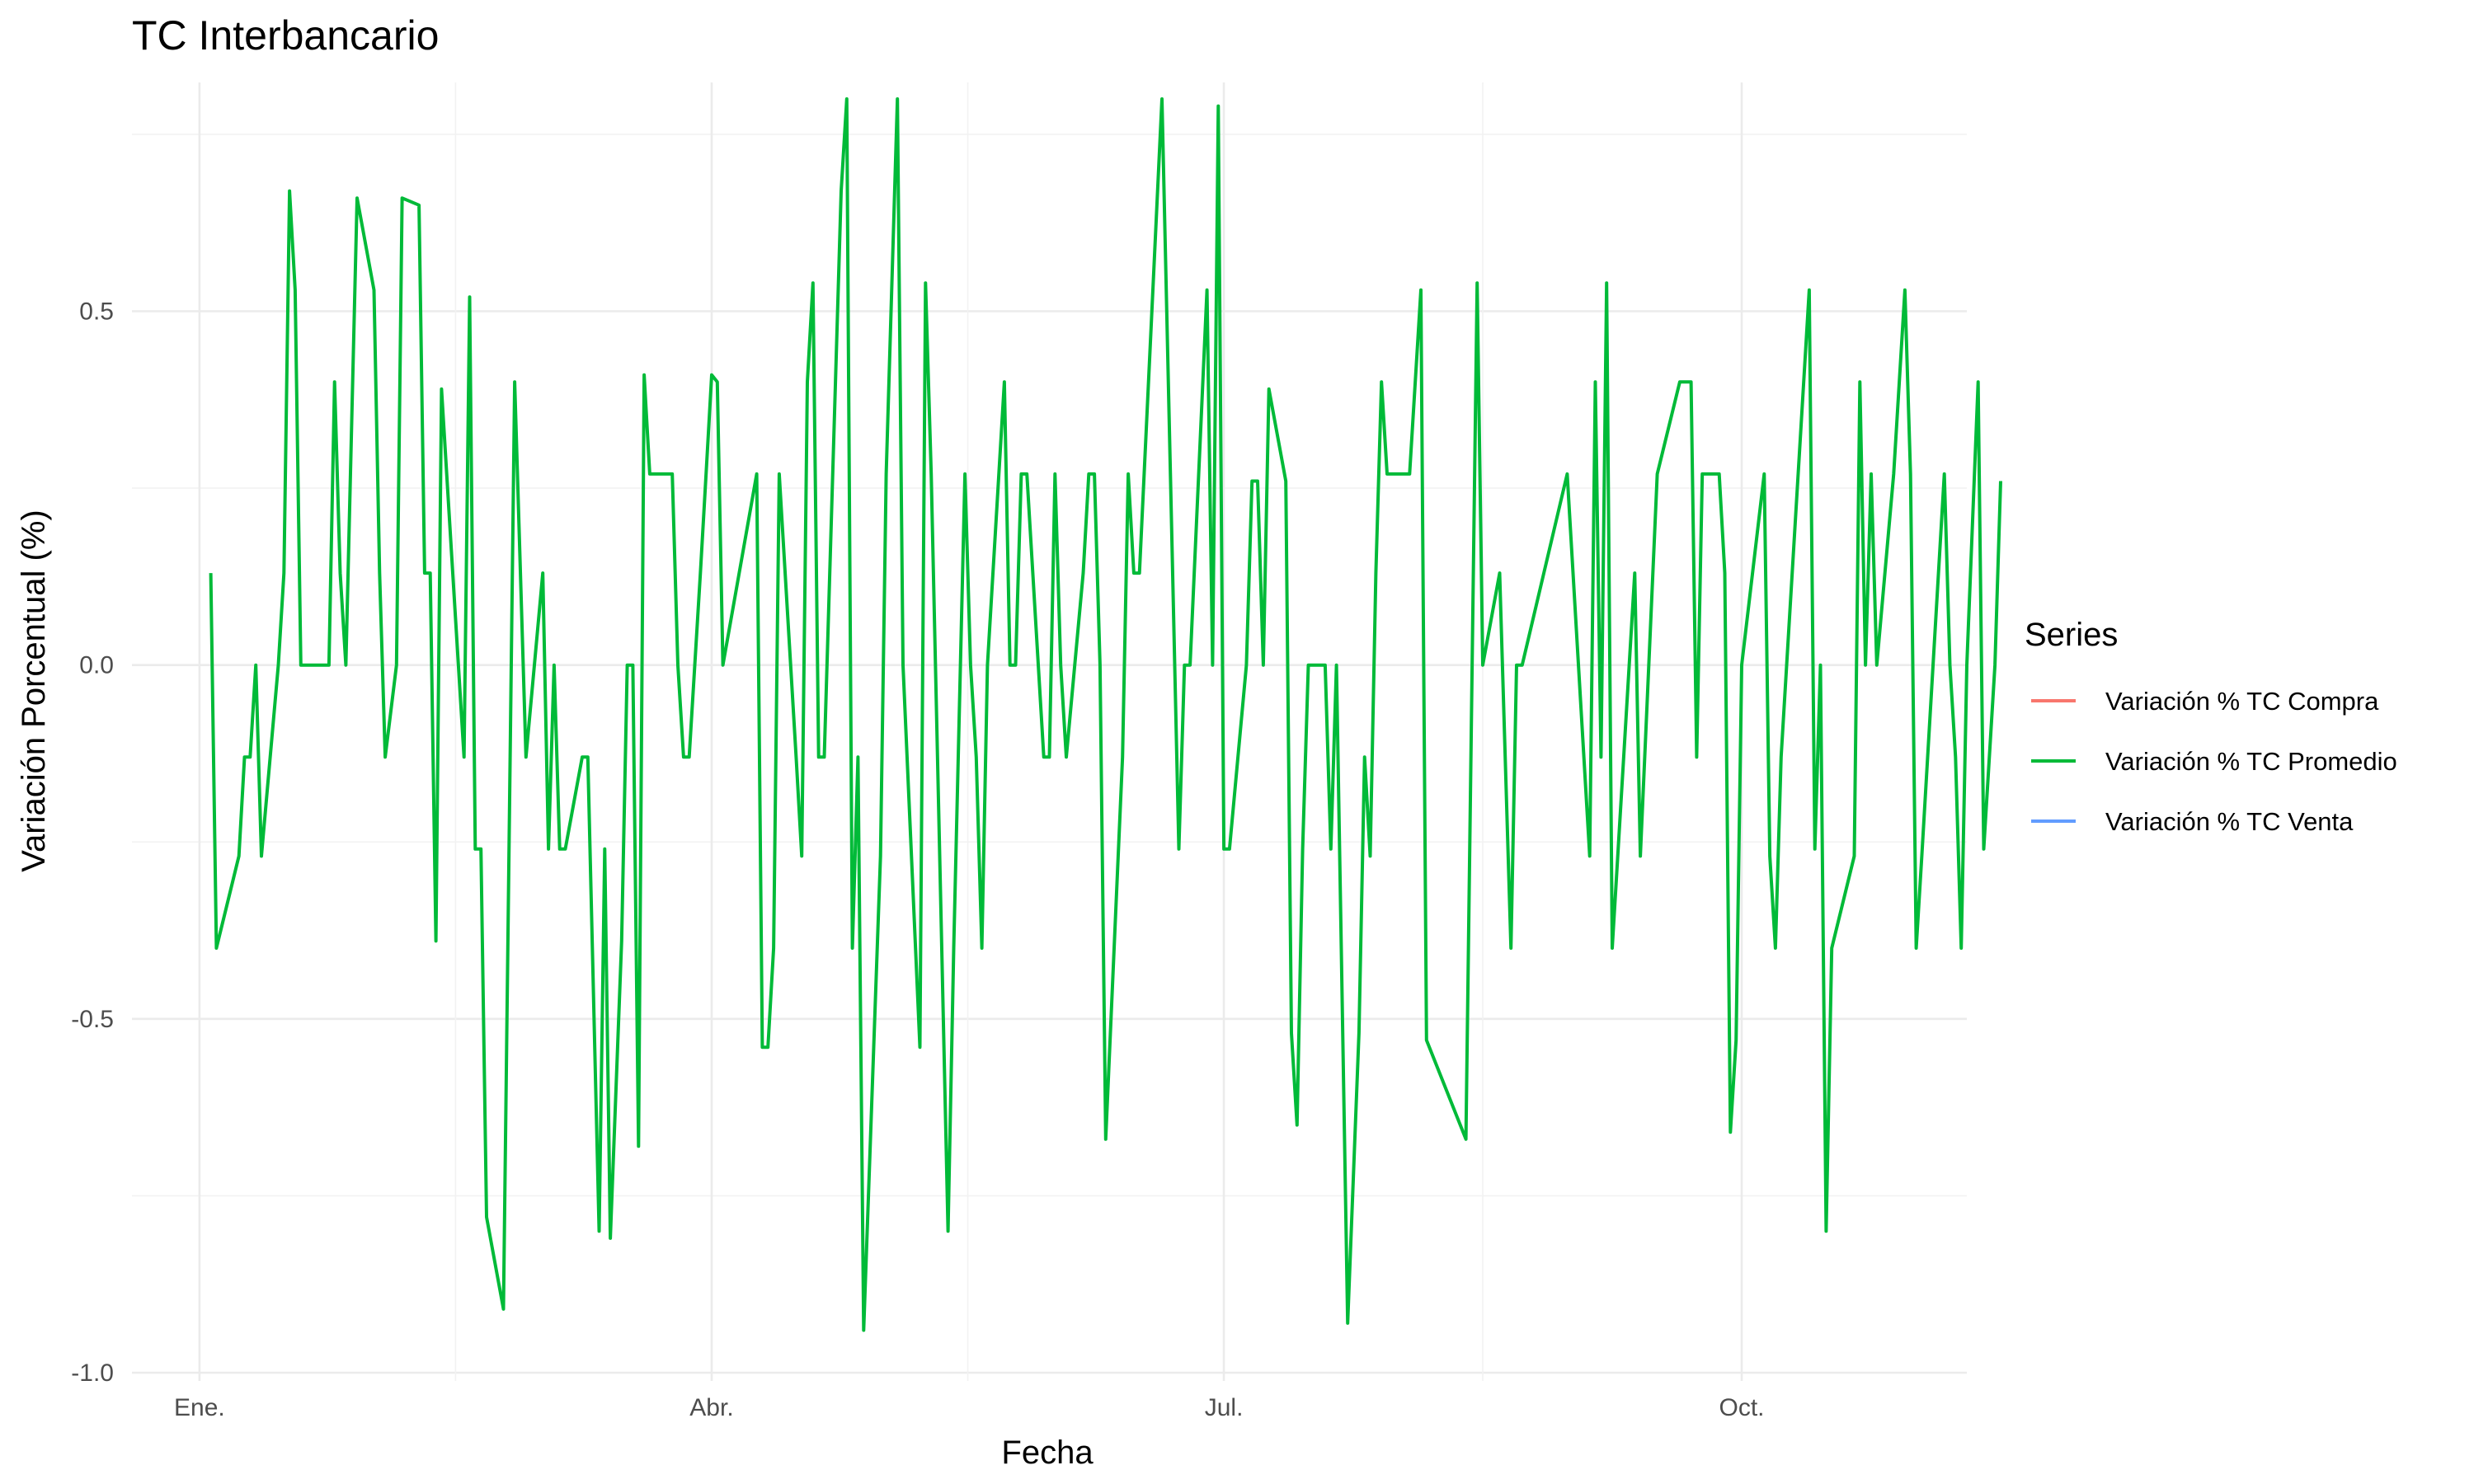 The height and width of the screenshot is (1484, 2474). What do you see at coordinates (969, 1407) in the screenshot?
I see `x-axis-ticks: Ene. Abr. Jul. Oct.` at bounding box center [969, 1407].